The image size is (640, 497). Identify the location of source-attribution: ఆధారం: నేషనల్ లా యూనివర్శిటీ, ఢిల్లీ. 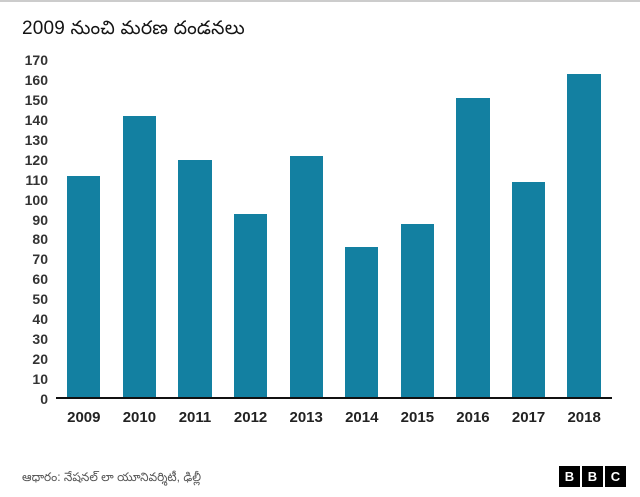
(112, 477).